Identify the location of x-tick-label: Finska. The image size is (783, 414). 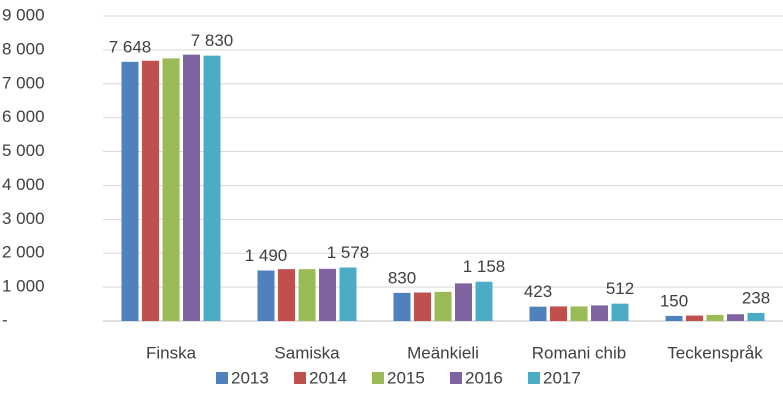
(171, 352).